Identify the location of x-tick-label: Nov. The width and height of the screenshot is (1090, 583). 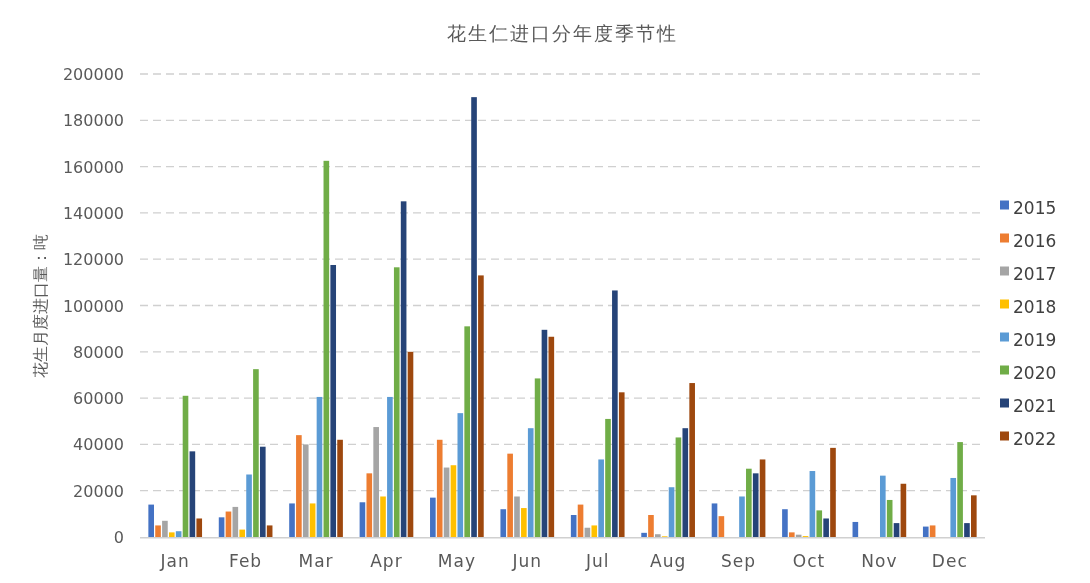
(879, 561).